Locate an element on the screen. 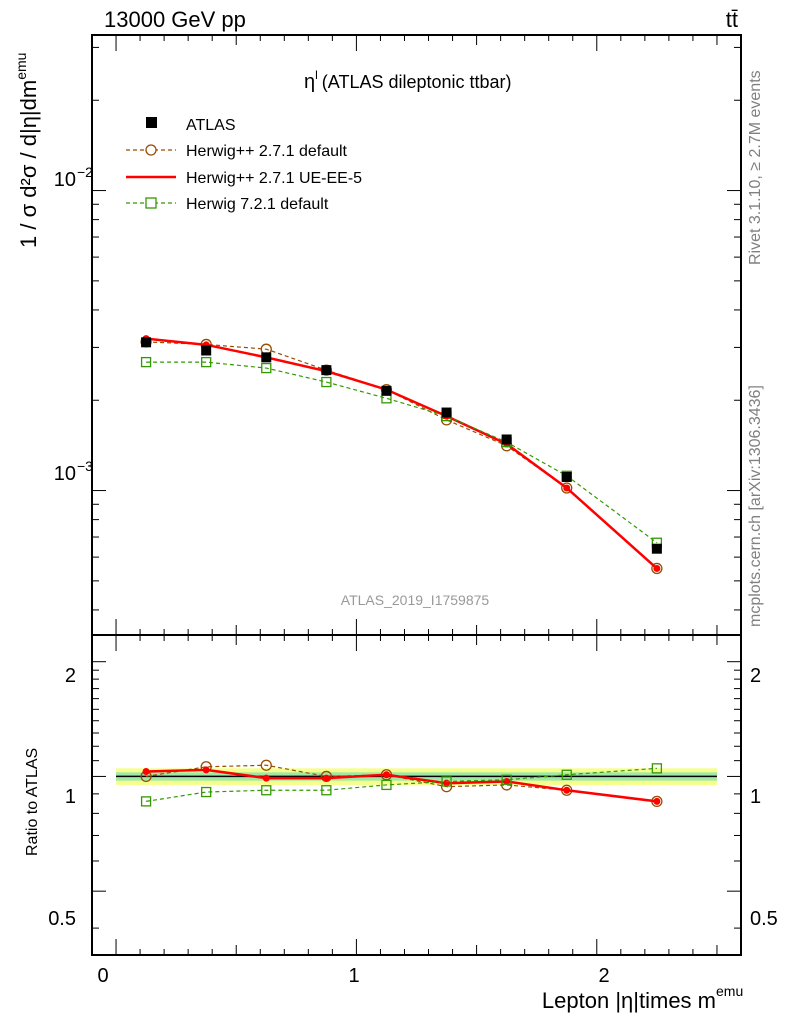  main-line-herwig-2-7-1-default is located at coordinates (402, 455).